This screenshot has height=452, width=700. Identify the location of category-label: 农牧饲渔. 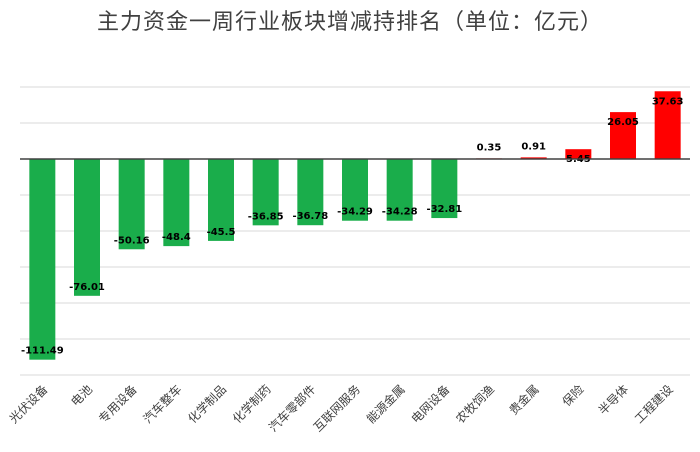
(475, 404).